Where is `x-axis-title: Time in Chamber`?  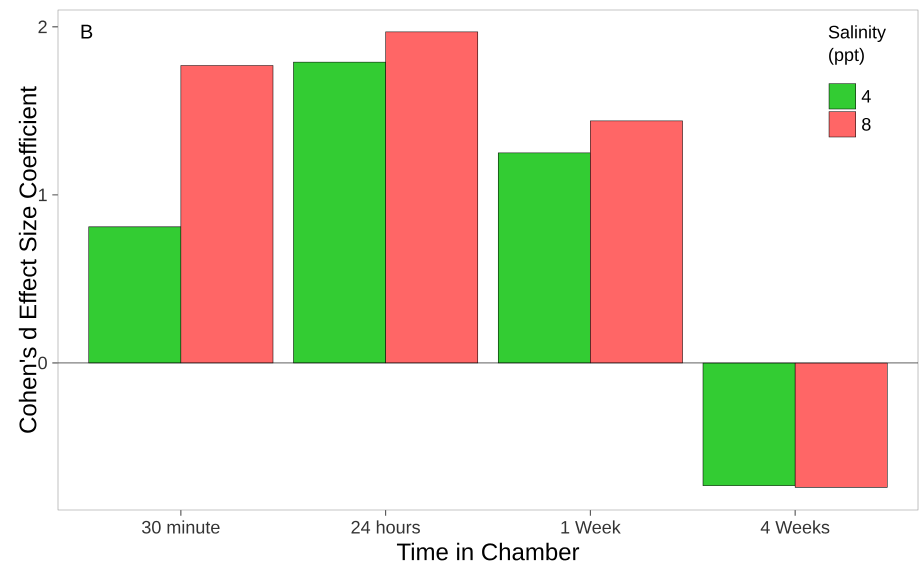
x-axis-title: Time in Chamber is located at coordinates (488, 551).